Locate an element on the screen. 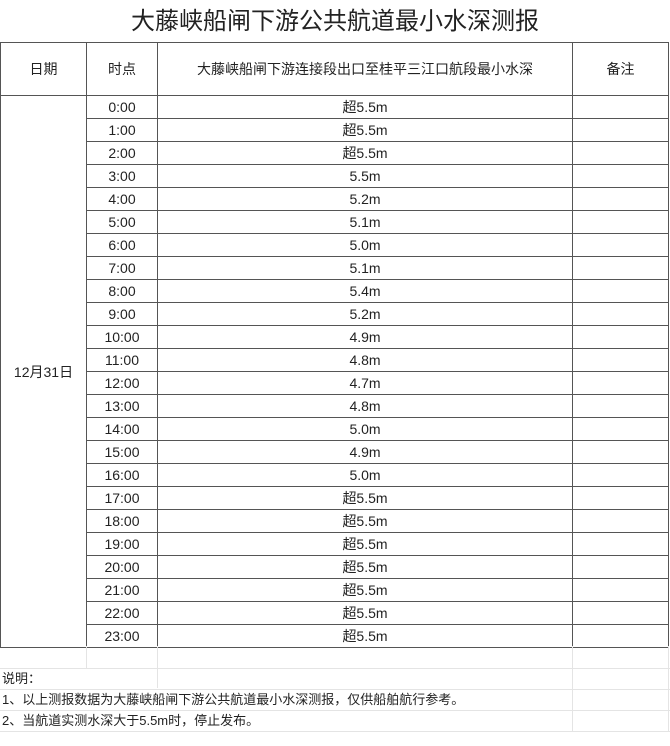 Image resolution: width=670 pixels, height=746 pixels. time-cell: 17:00 is located at coordinates (122, 498).